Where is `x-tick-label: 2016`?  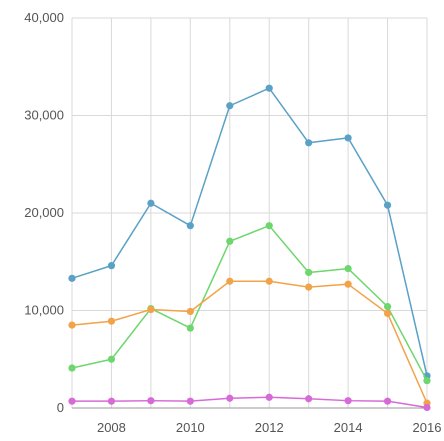
x-tick-label: 2016 is located at coordinates (427, 427).